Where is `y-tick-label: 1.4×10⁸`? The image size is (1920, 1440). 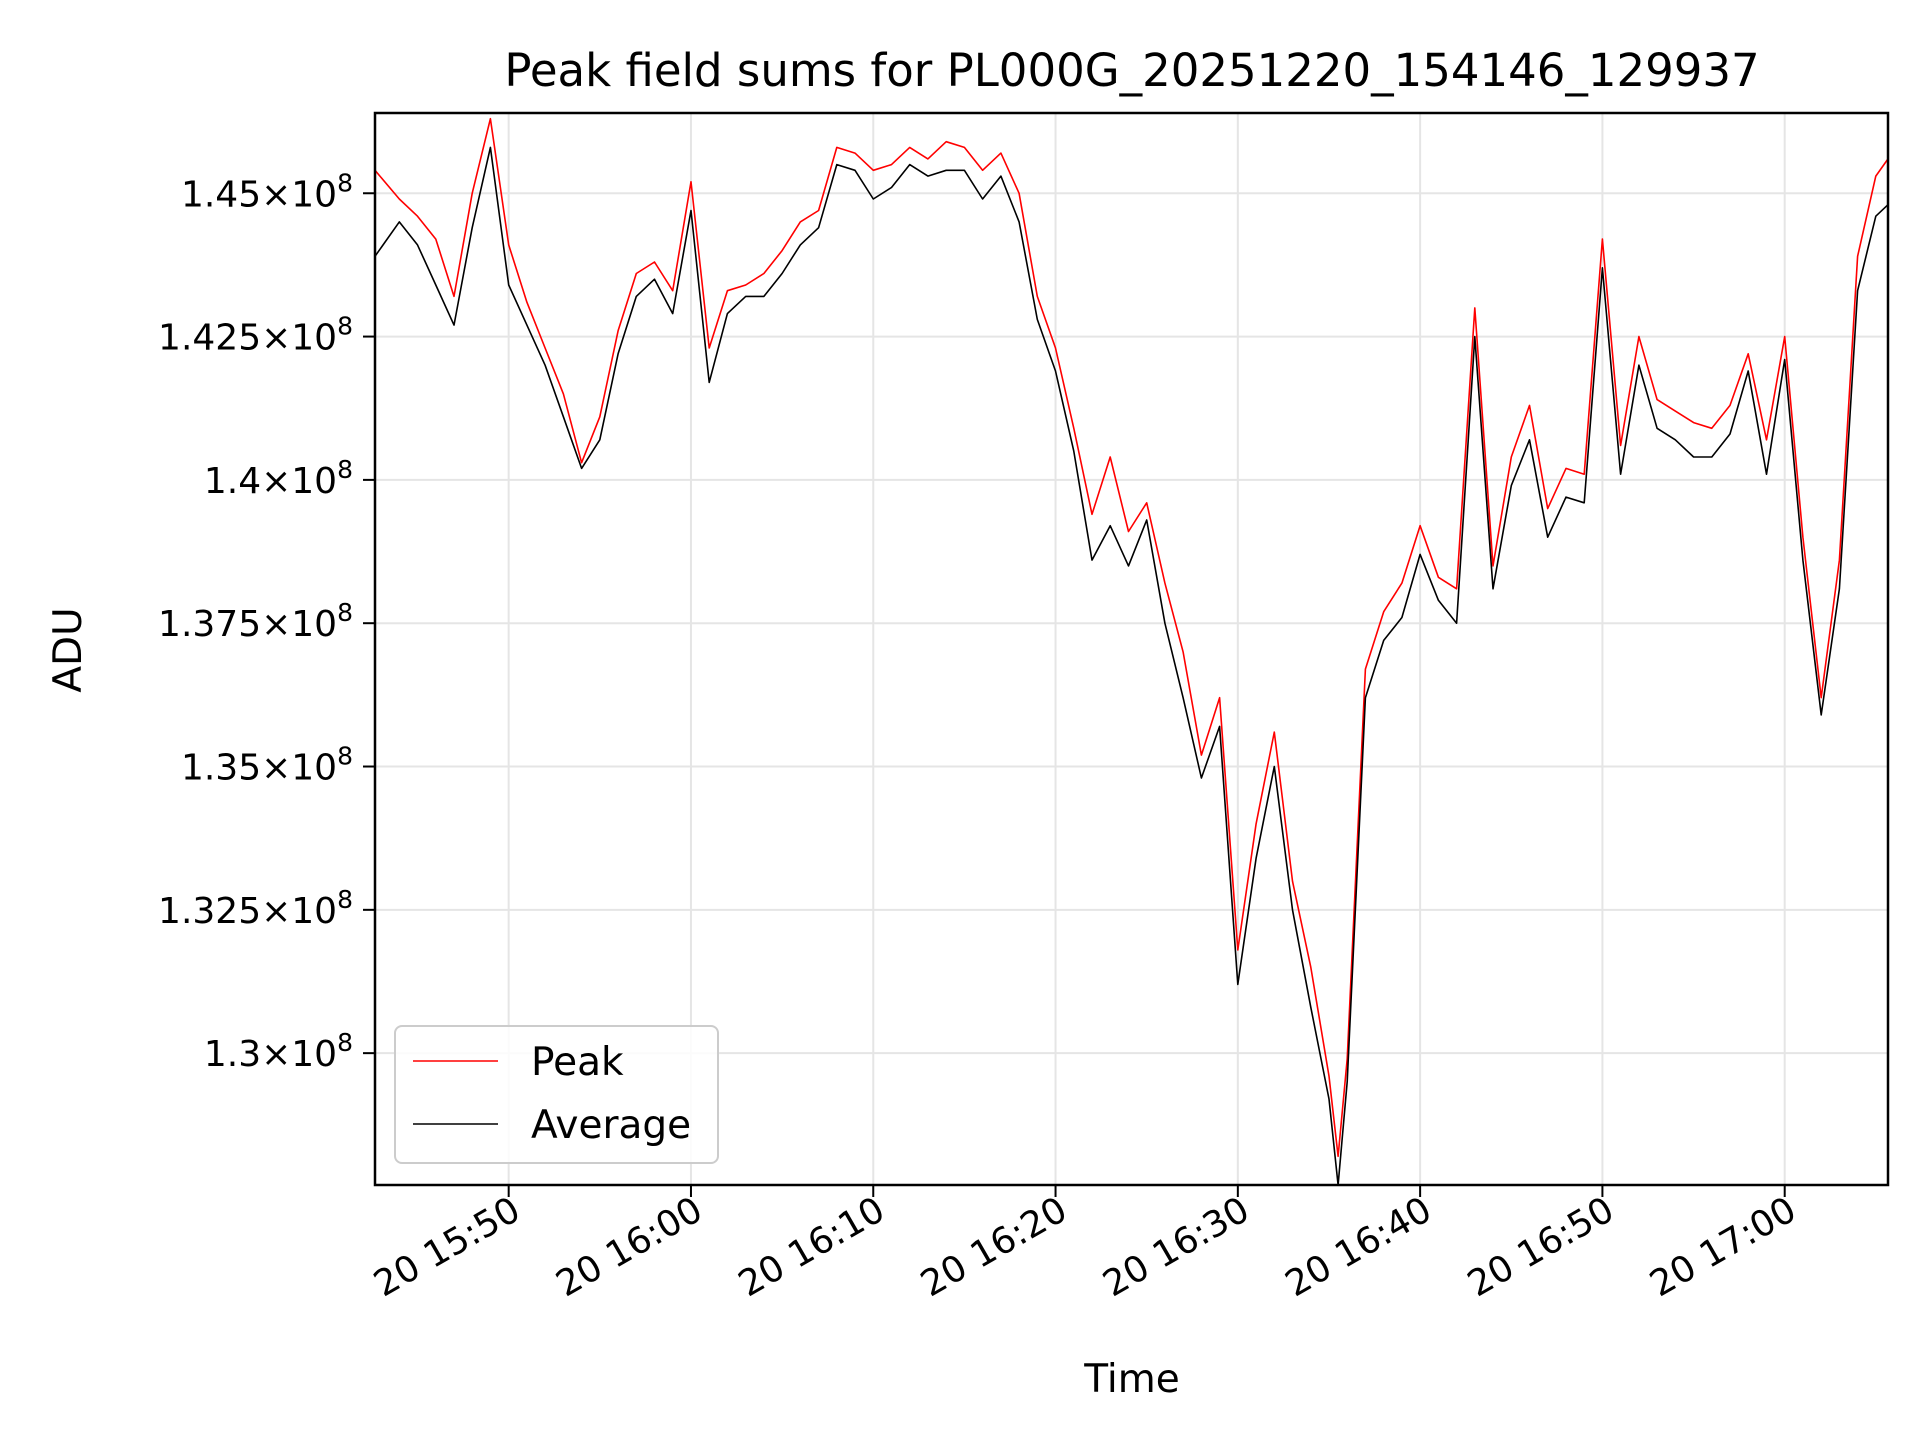 y-tick-label: 1.4×10⁸ is located at coordinates (278, 478).